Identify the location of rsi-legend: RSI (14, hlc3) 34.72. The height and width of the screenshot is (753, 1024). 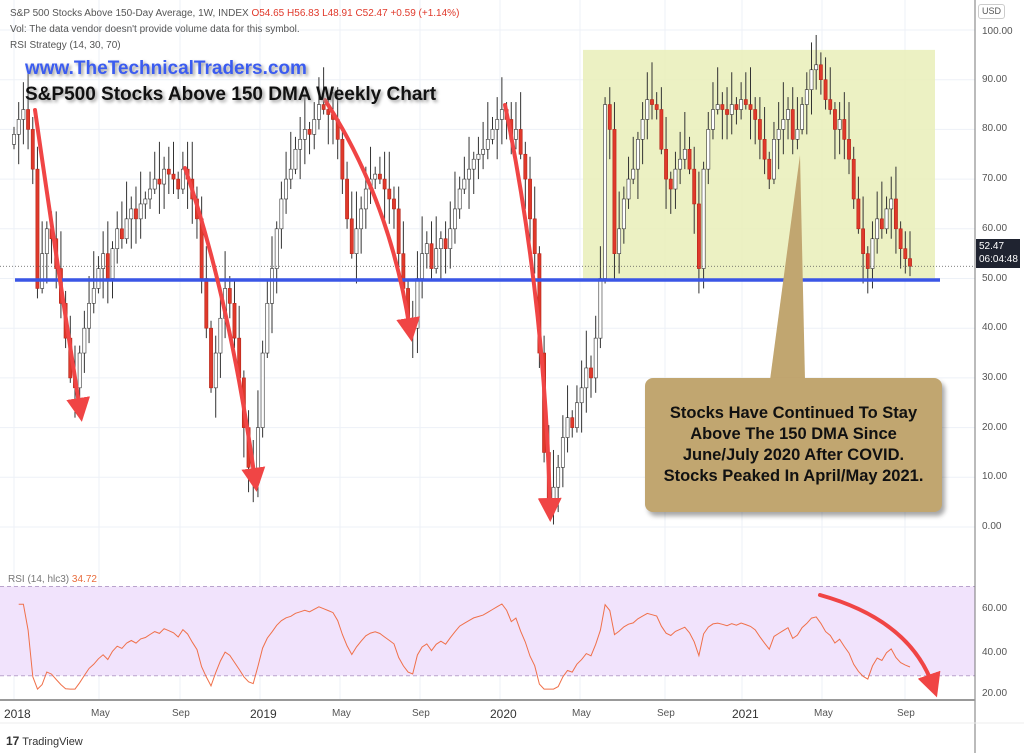
(52, 580).